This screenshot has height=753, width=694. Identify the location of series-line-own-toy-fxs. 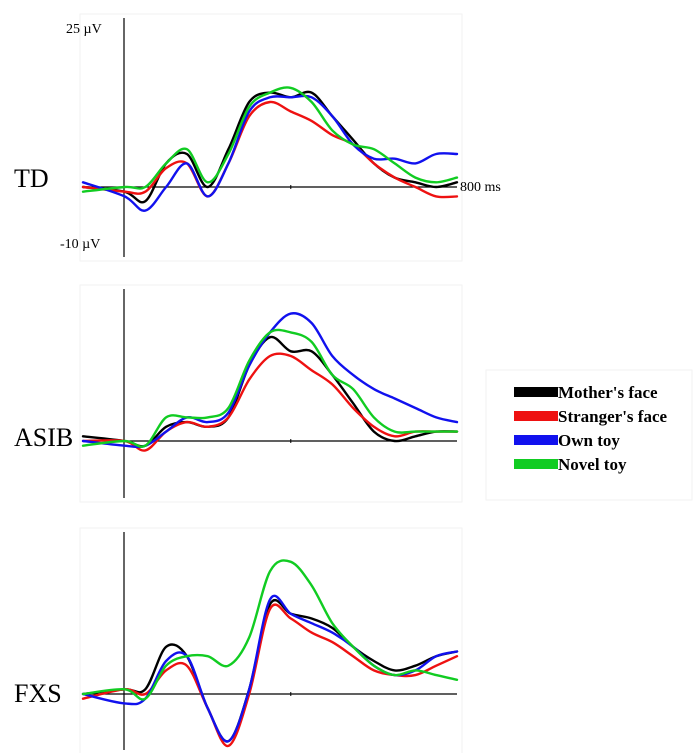
(270, 668).